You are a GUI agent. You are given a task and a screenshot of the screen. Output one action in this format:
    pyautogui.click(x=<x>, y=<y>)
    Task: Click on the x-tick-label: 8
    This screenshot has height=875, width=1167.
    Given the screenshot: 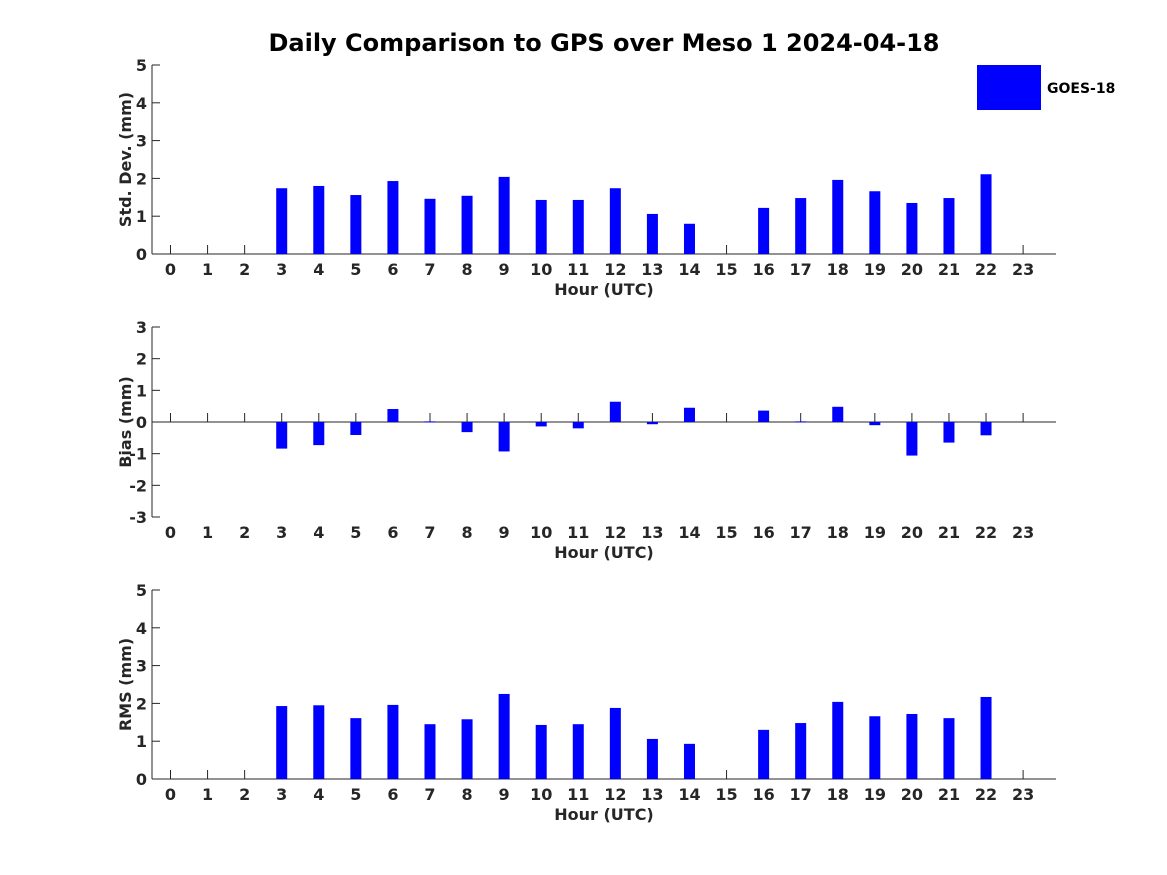 What is the action you would take?
    pyautogui.click(x=466, y=794)
    